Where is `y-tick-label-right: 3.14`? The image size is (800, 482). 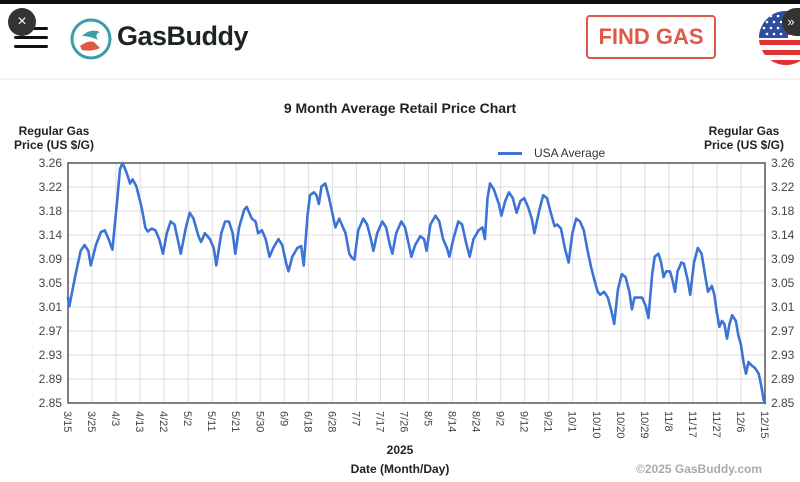
y-tick-label-right: 3.14 is located at coordinates (783, 235).